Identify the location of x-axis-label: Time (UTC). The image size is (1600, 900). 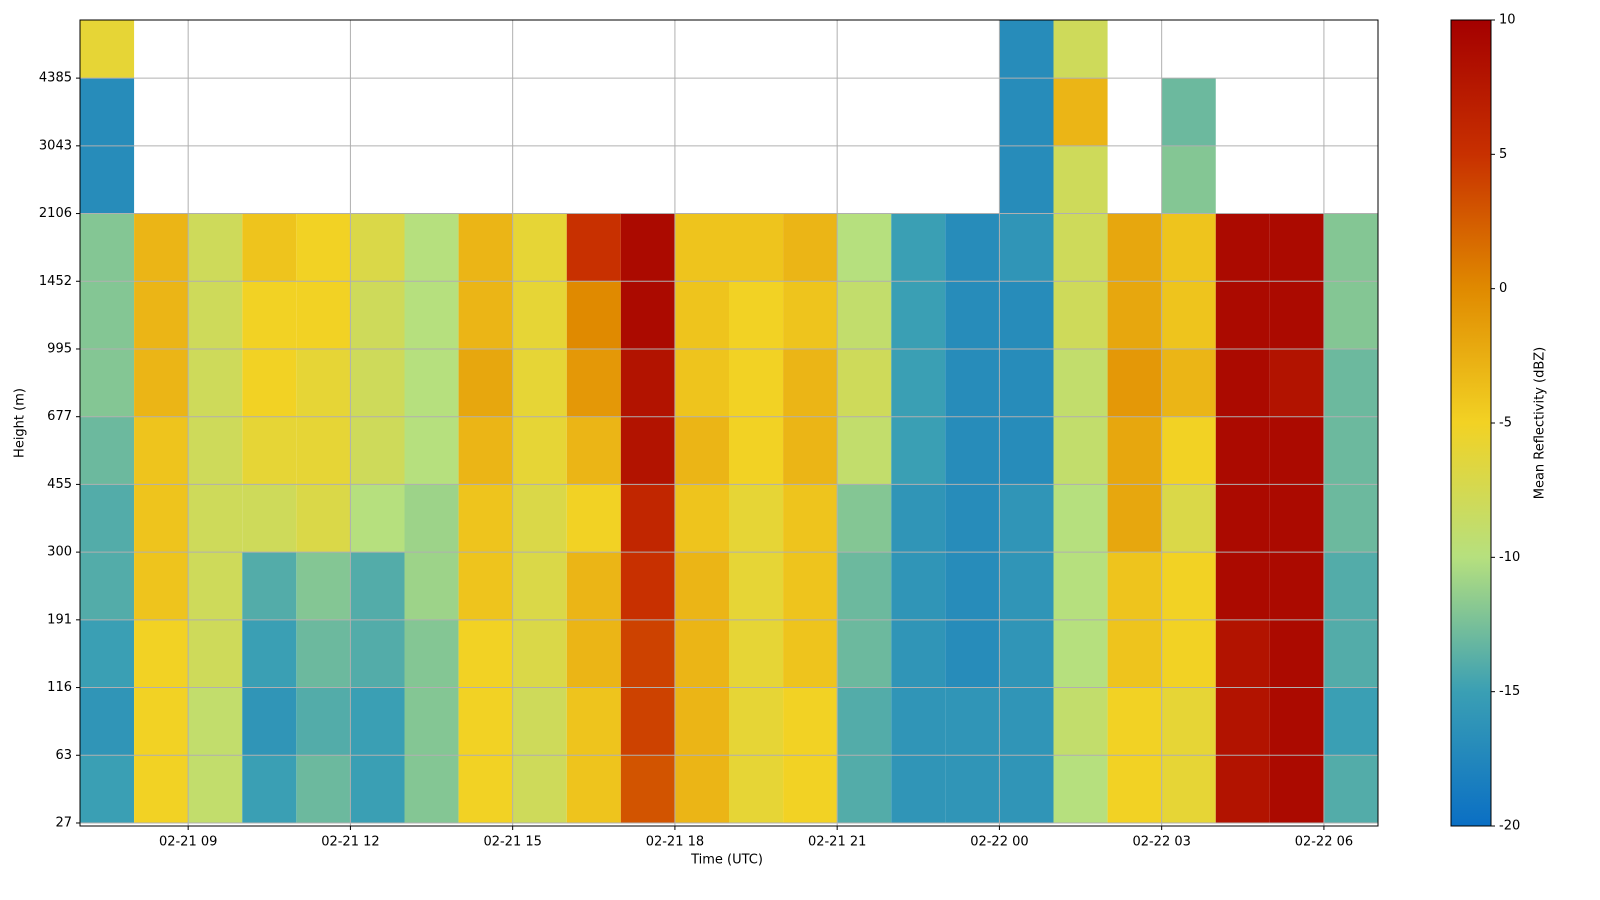
(726, 860).